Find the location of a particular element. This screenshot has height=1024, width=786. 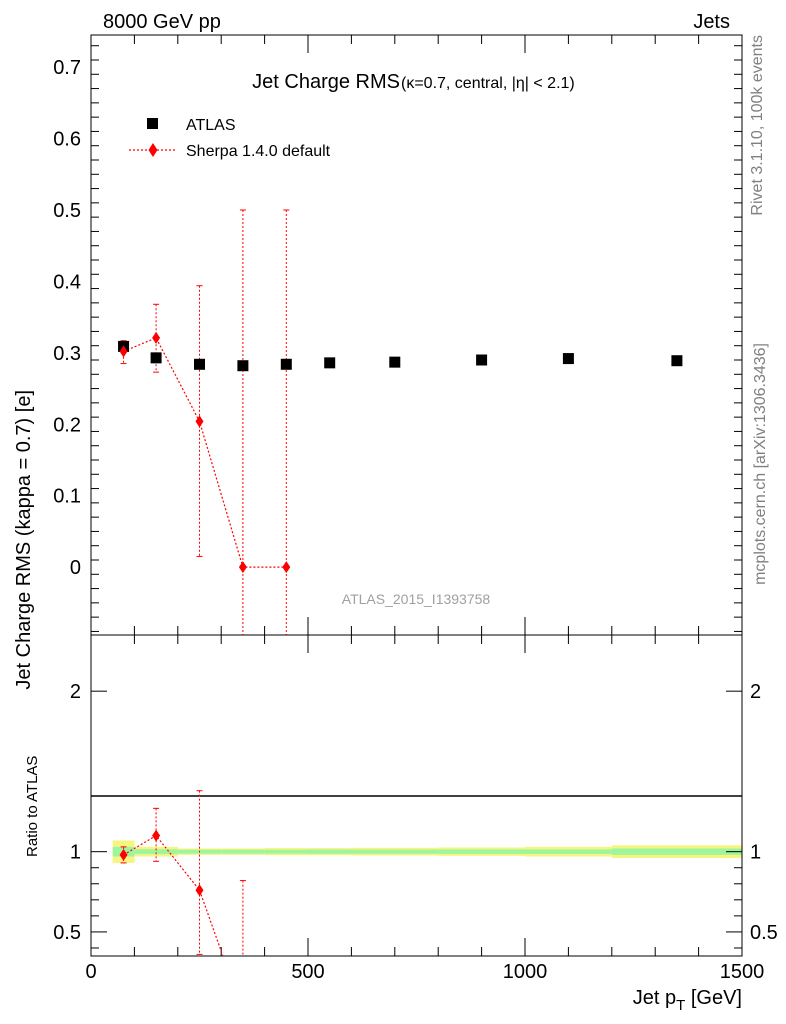

ratio-y-tick-label-right: 1 is located at coordinates (755, 853).